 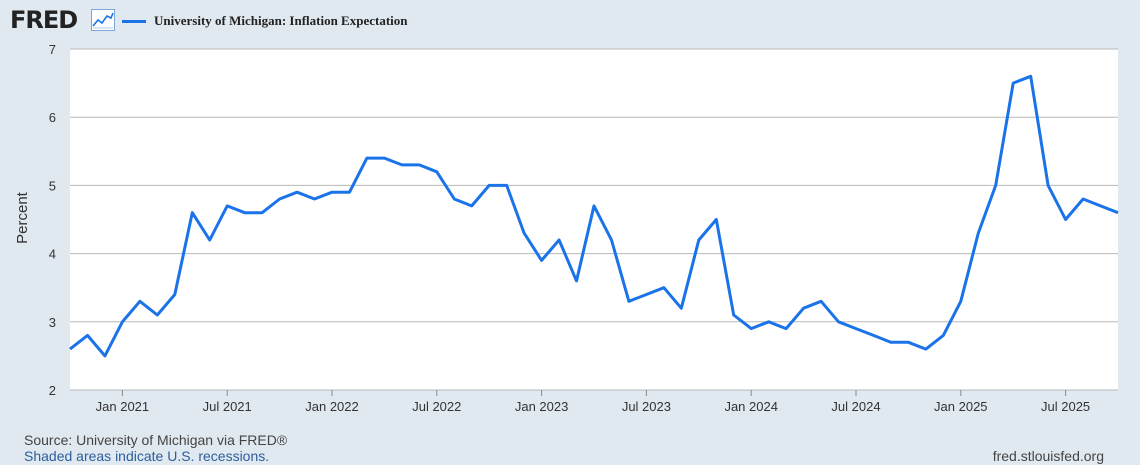 I want to click on y-axis-ticks: 2 3 4 5 6 7, so click(x=52, y=220).